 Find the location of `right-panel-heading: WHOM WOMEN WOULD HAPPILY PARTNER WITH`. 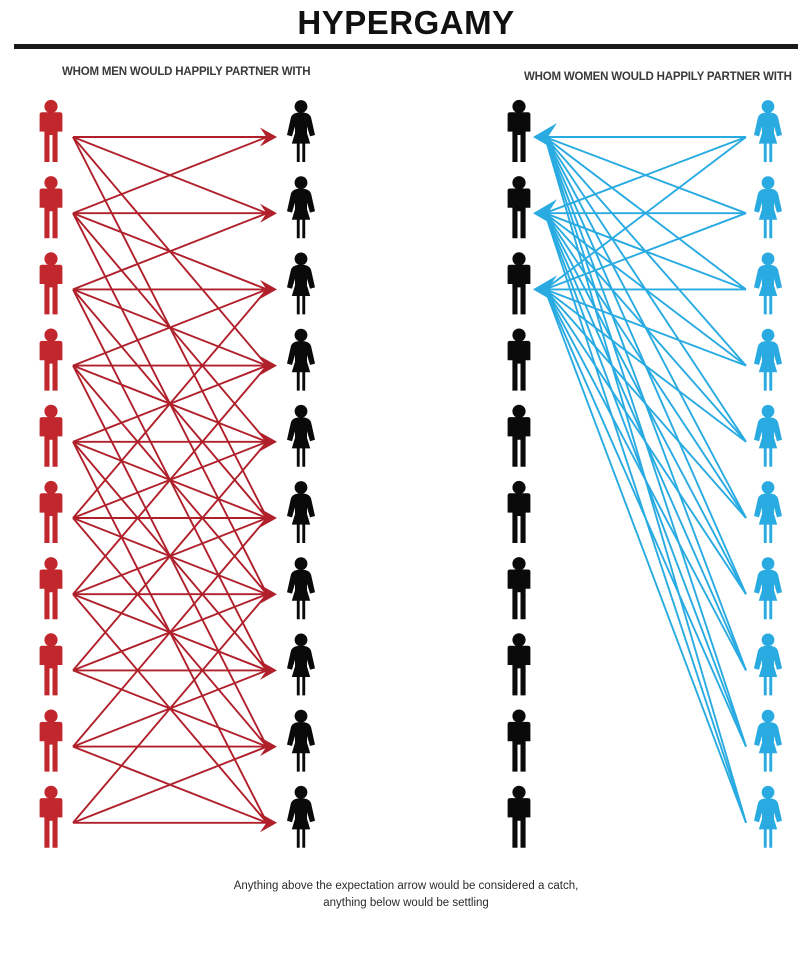

right-panel-heading: WHOM WOMEN WOULD HAPPILY PARTNER WITH is located at coordinates (658, 77).